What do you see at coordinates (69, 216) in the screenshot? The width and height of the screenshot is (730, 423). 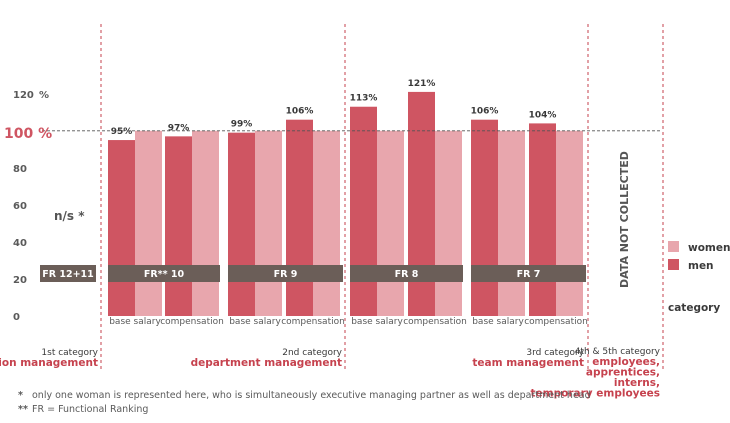 I see `not-significant-note: n/s *` at bounding box center [69, 216].